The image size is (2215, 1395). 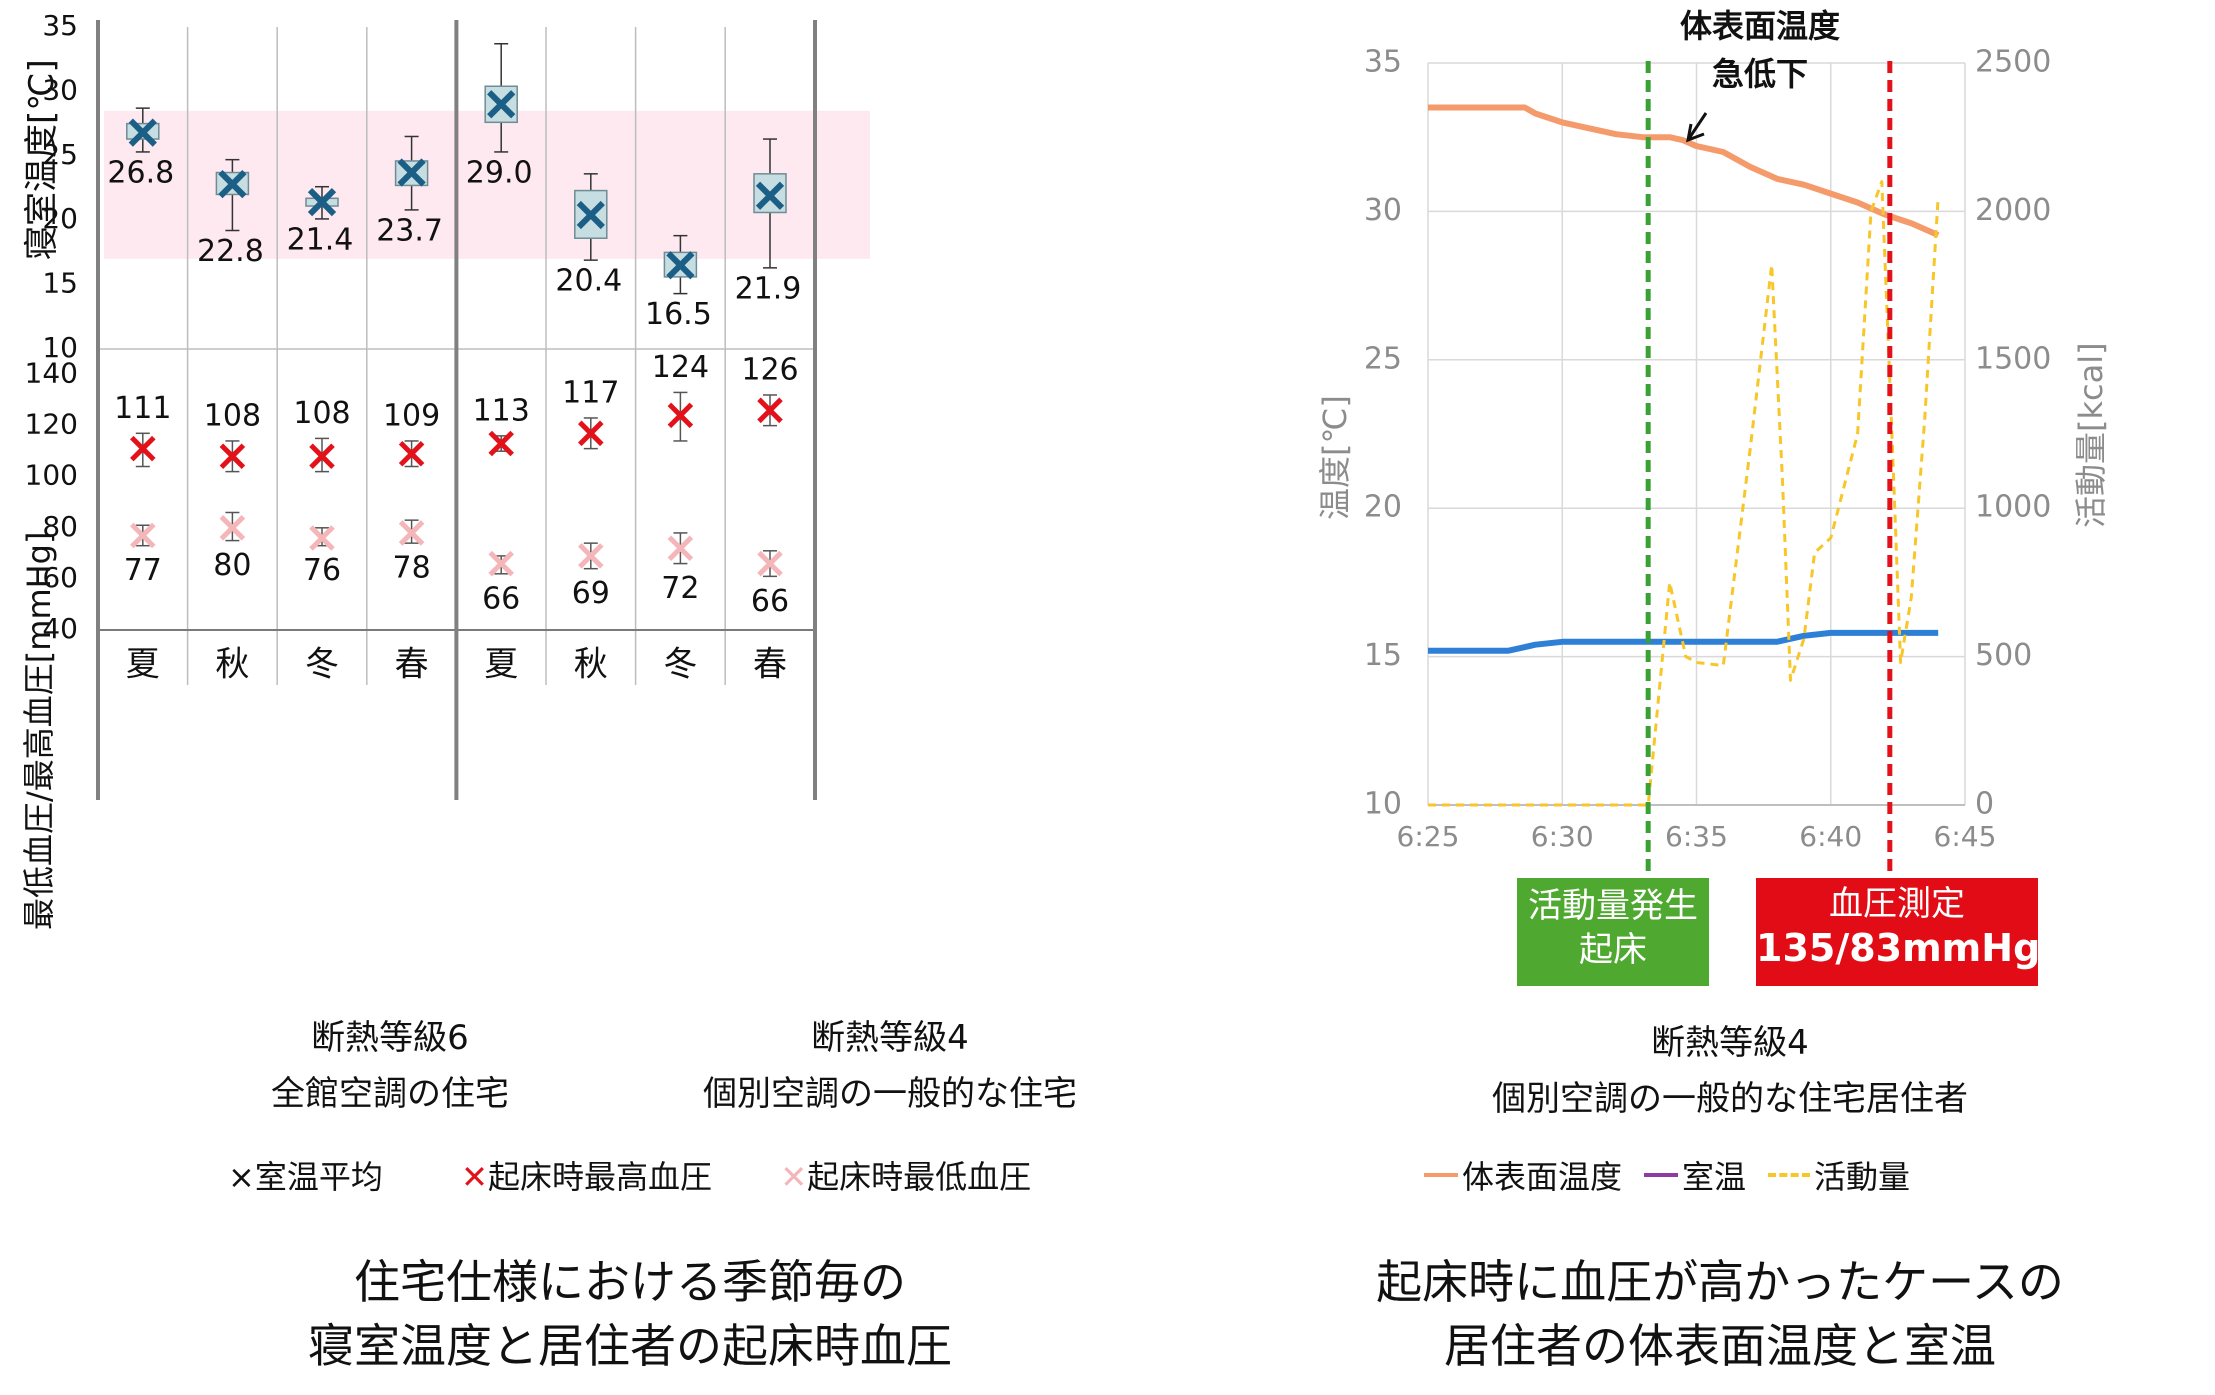 I want to click on activity-line, so click(x=1684, y=493).